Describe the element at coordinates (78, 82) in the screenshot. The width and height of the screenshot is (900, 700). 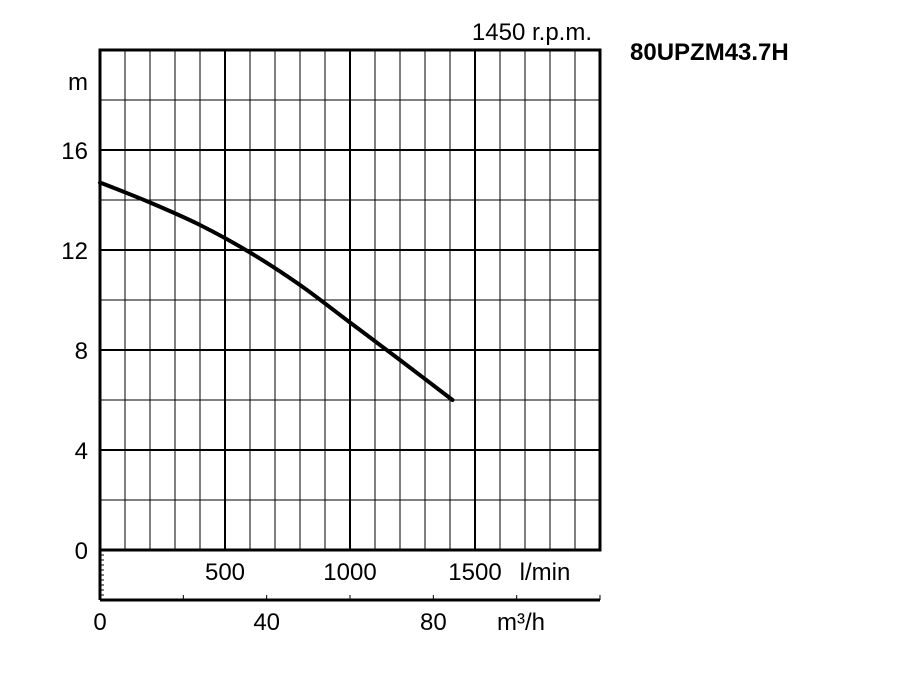
I see `y-axis-unit: m` at that location.